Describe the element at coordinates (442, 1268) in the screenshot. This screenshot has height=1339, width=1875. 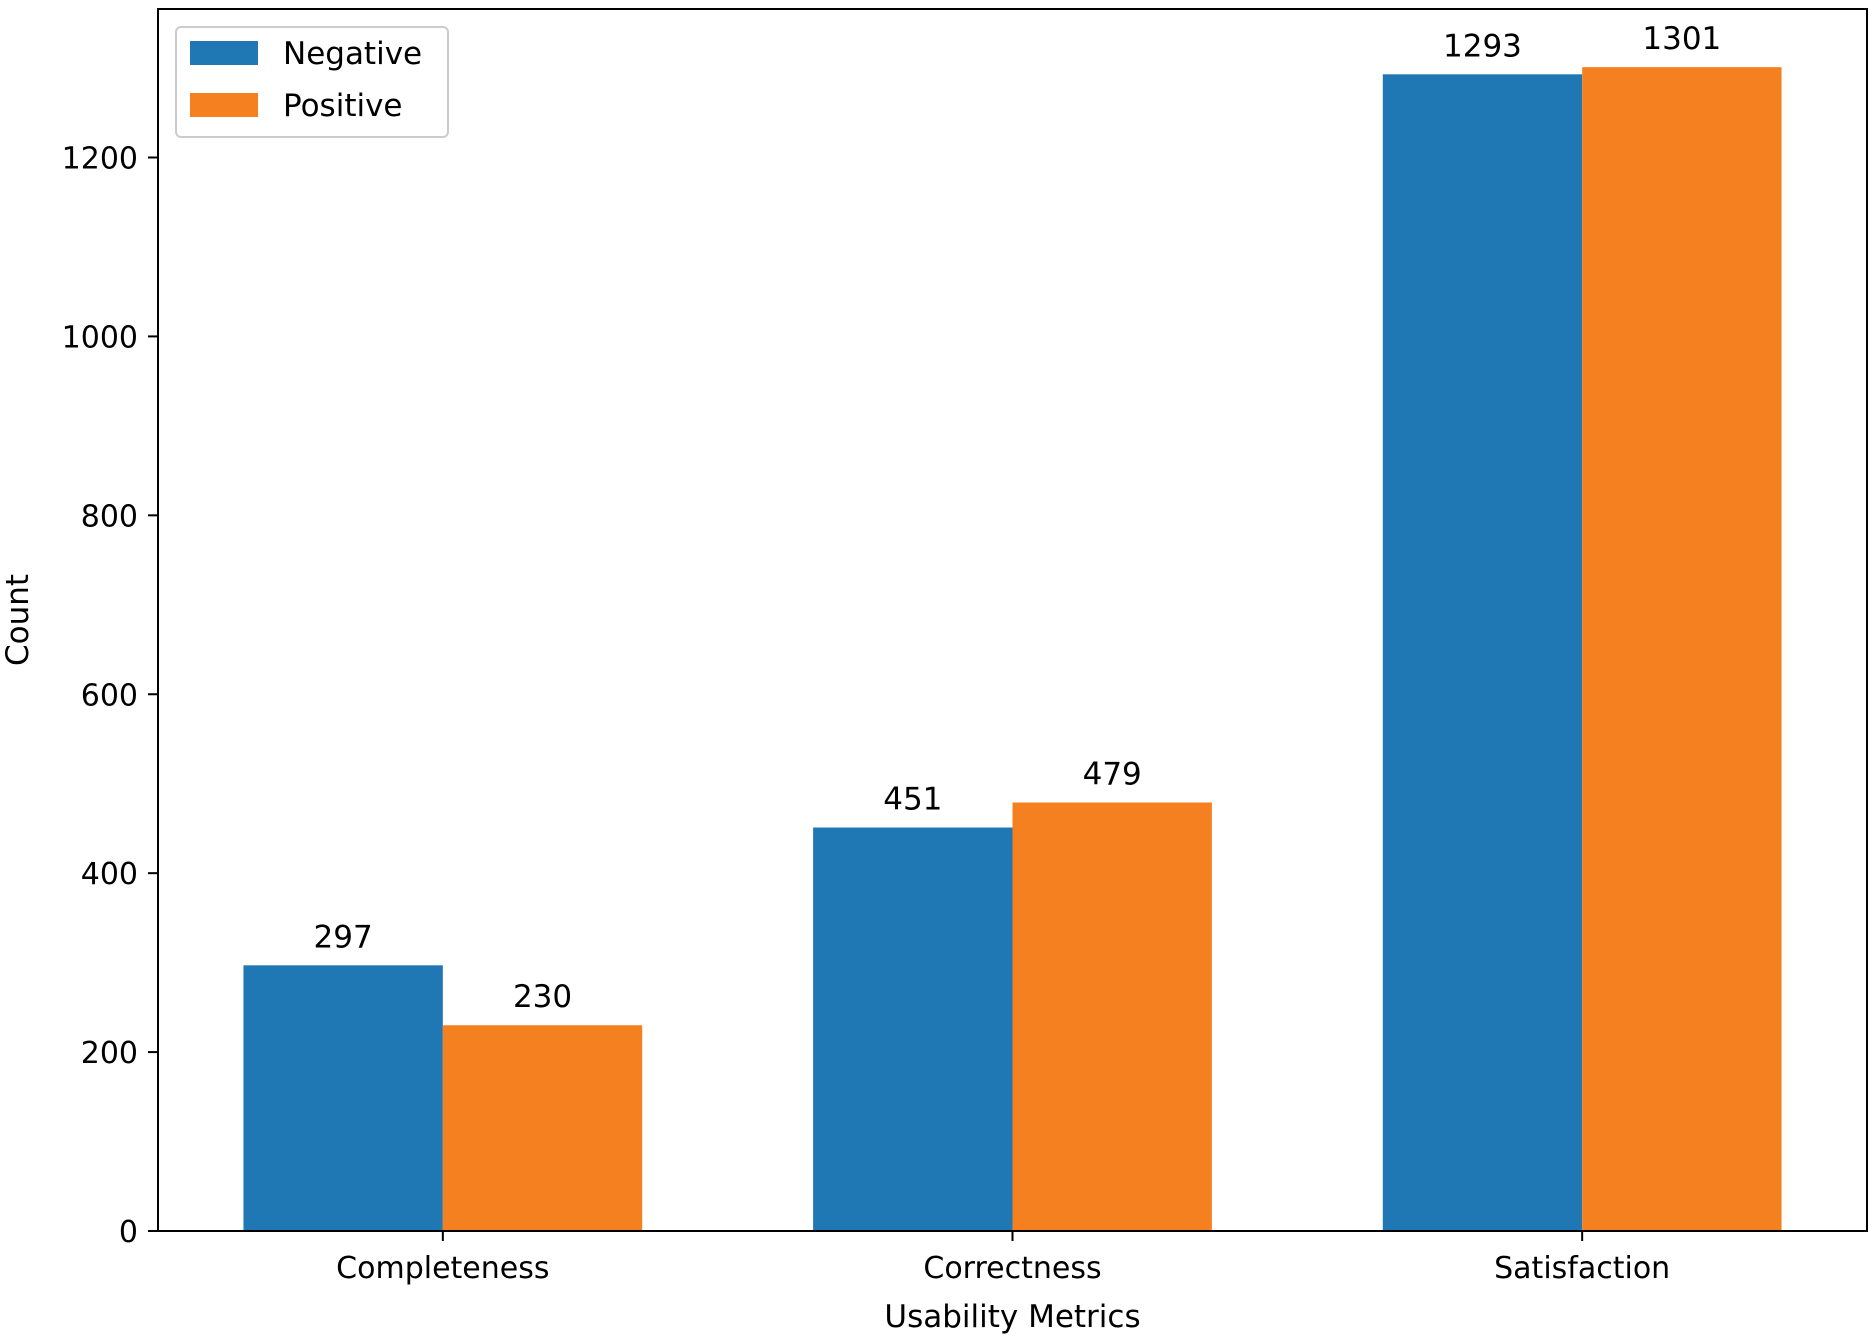
I see `x-tick-label-completeness: Completeness` at that location.